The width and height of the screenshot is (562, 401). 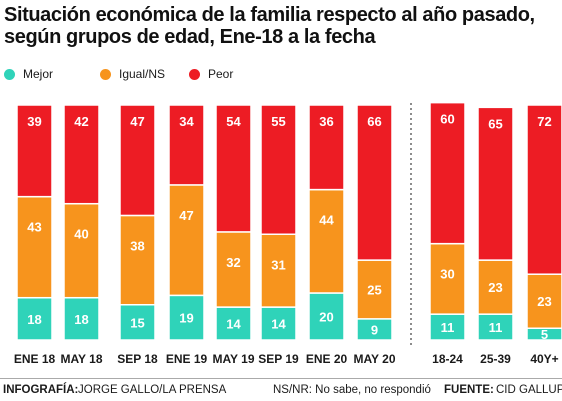 I want to click on data-label-peor: 39, so click(x=34, y=121).